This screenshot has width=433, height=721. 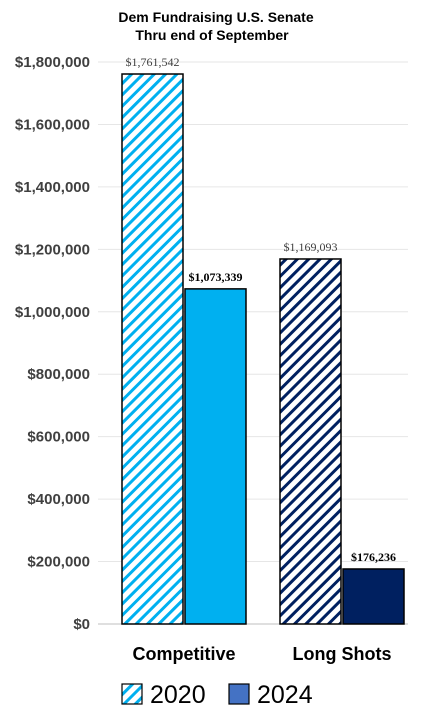 I want to click on y-tick-label: $1,600,000, so click(x=52, y=124).